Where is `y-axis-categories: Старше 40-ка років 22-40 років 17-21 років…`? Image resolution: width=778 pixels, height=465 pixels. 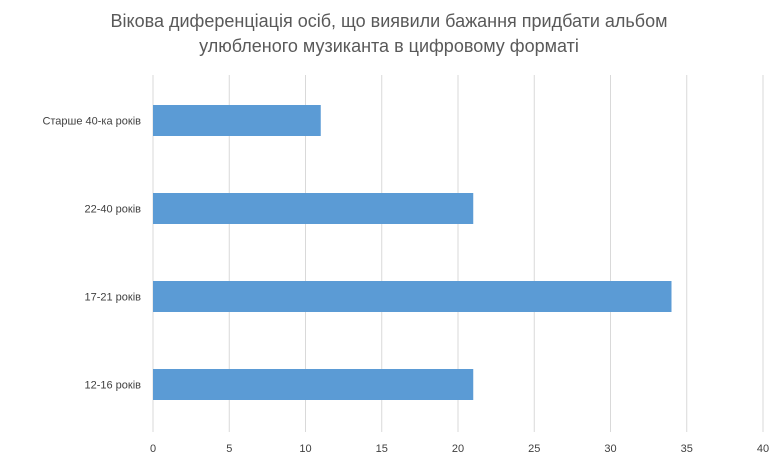 y-axis-categories: Старше 40-ка років 22-40 років 17-21 років… is located at coordinates (91, 254).